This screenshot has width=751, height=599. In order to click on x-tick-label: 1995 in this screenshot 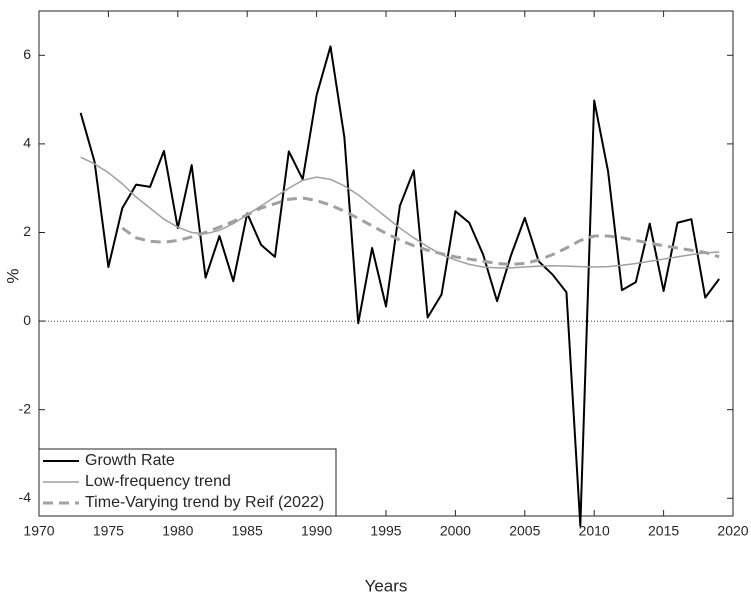, I will do `click(385, 531)`.